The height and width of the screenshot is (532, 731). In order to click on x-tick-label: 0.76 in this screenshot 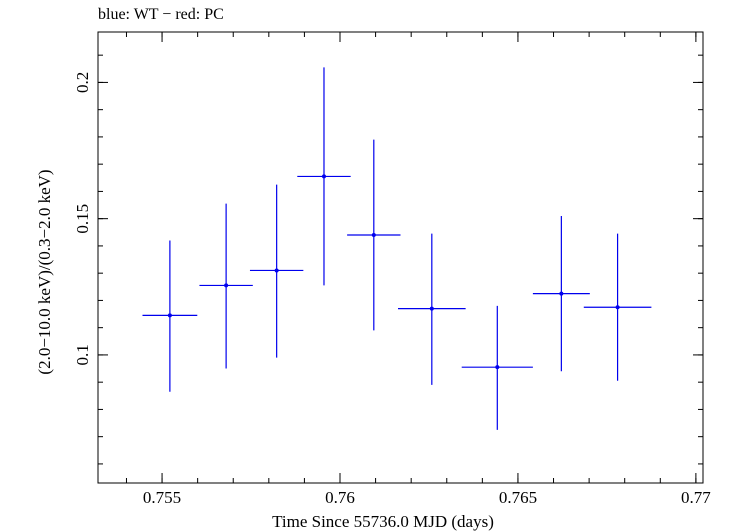, I will do `click(340, 497)`.